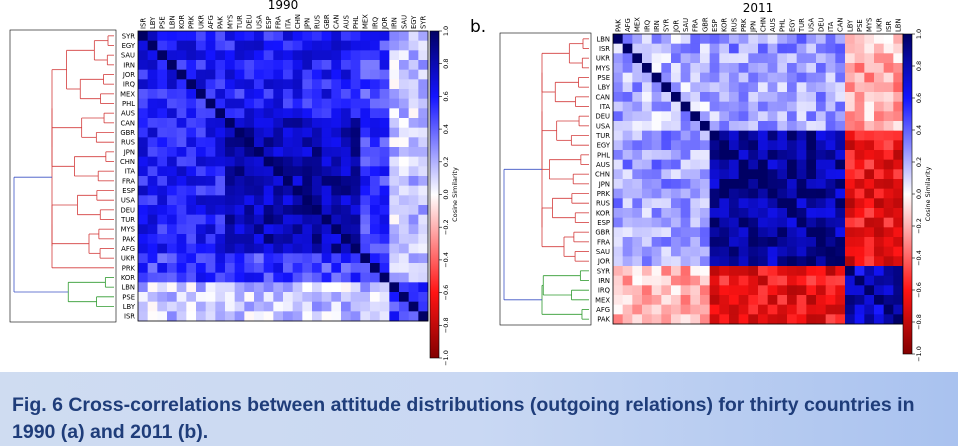  What do you see at coordinates (404, 22) in the screenshot?
I see `column-tick-label: SAU` at bounding box center [404, 22].